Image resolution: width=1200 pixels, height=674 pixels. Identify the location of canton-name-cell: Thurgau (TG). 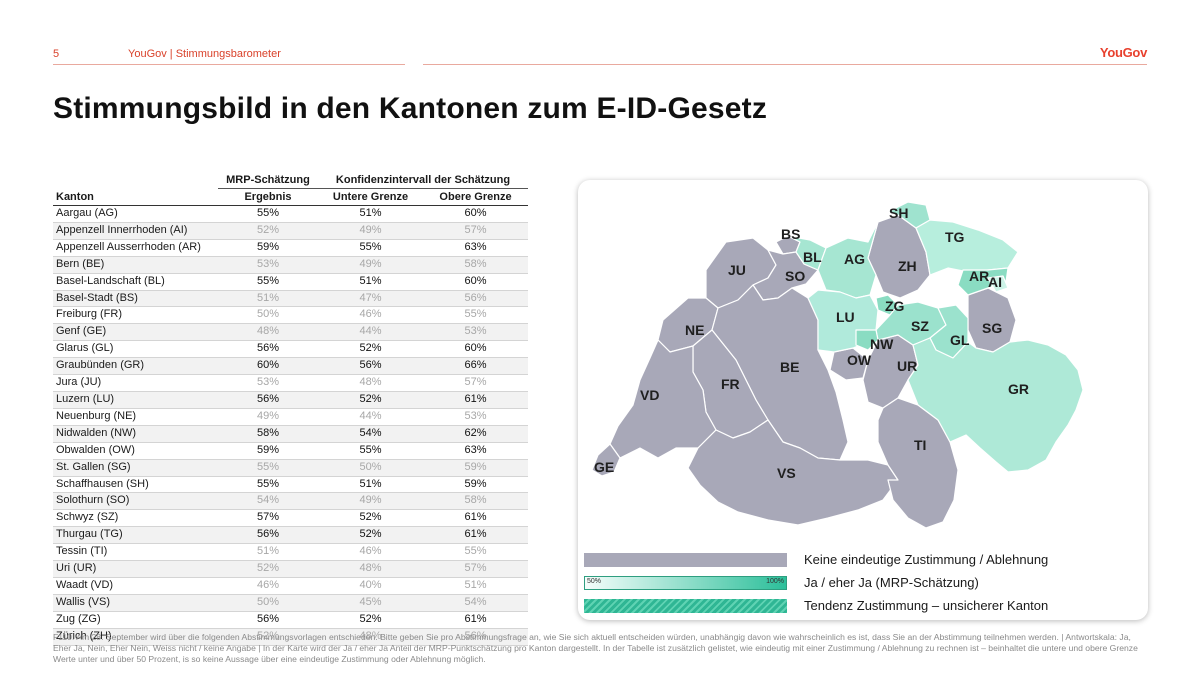
(135, 535).